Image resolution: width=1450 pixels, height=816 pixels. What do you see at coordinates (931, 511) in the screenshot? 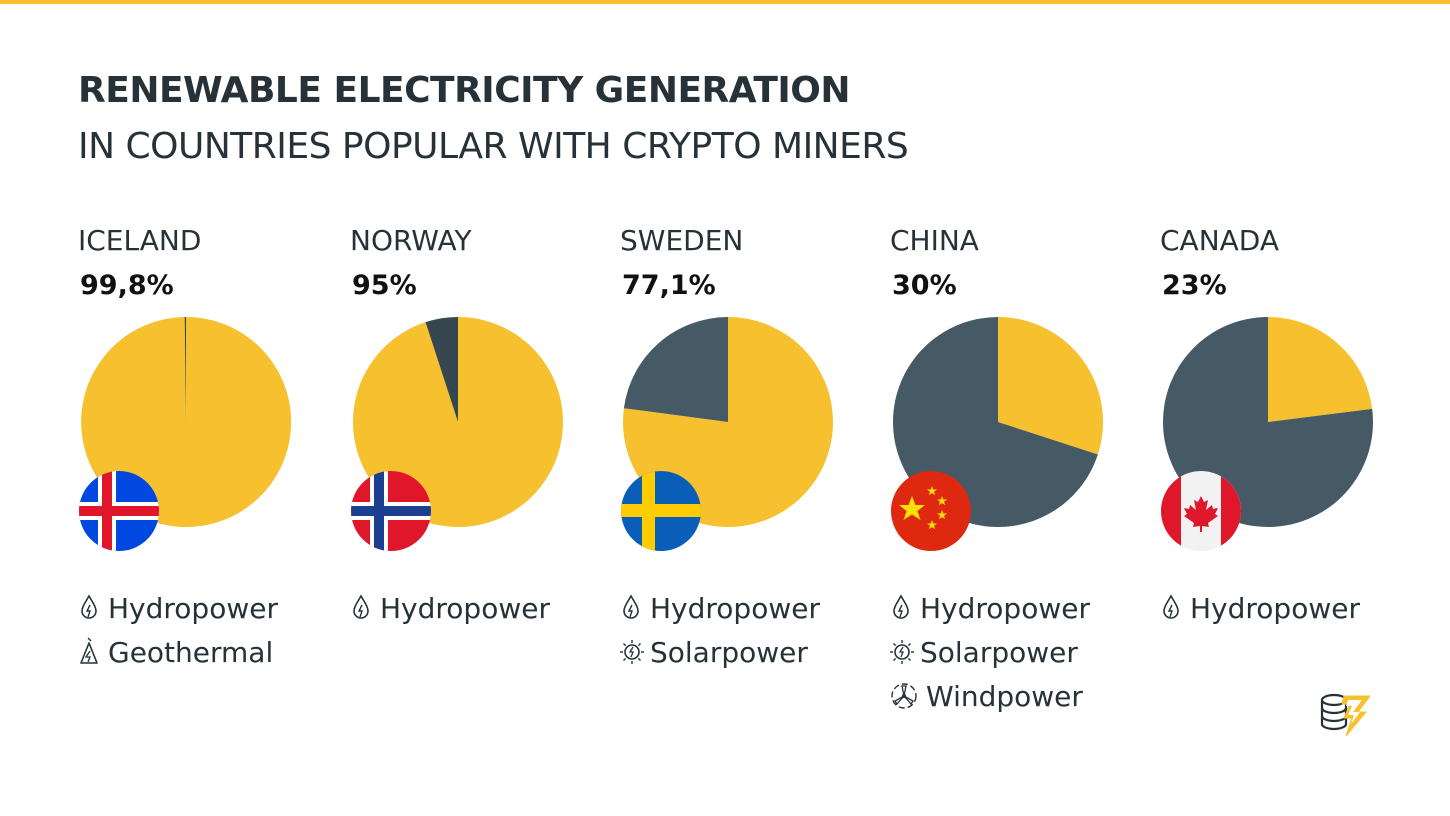
I see `china-flag-icon` at bounding box center [931, 511].